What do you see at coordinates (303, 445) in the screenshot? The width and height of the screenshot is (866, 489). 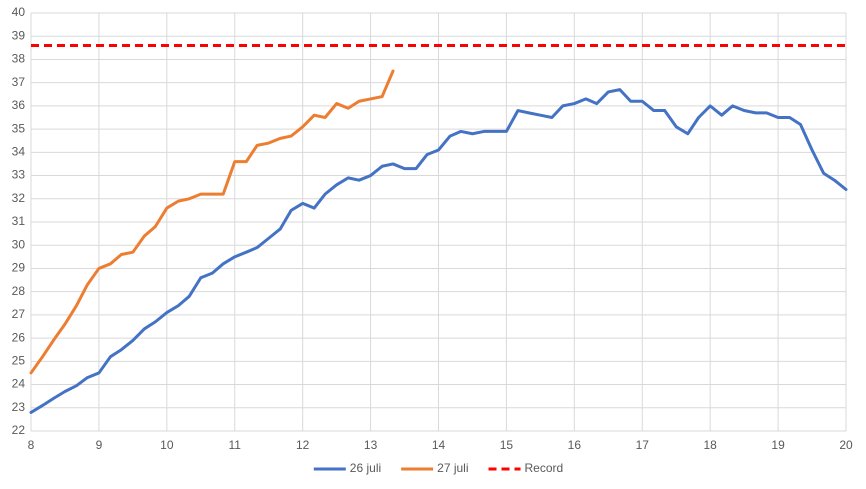 I see `x-tick-label: 12` at bounding box center [303, 445].